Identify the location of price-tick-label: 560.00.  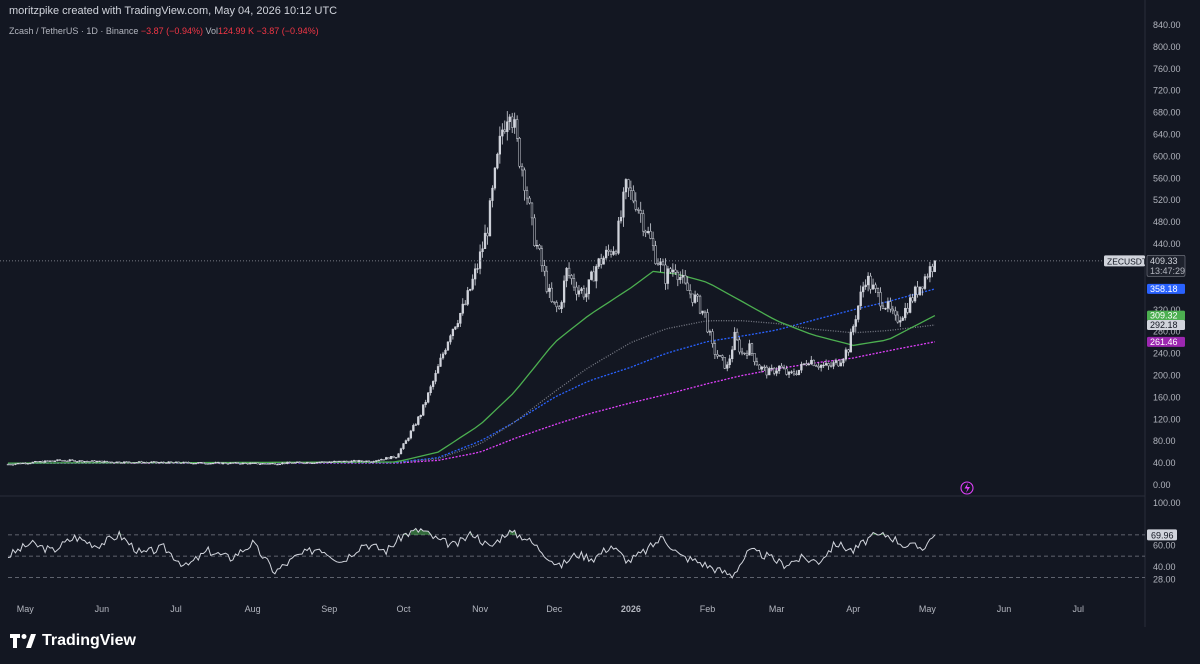
(1167, 178).